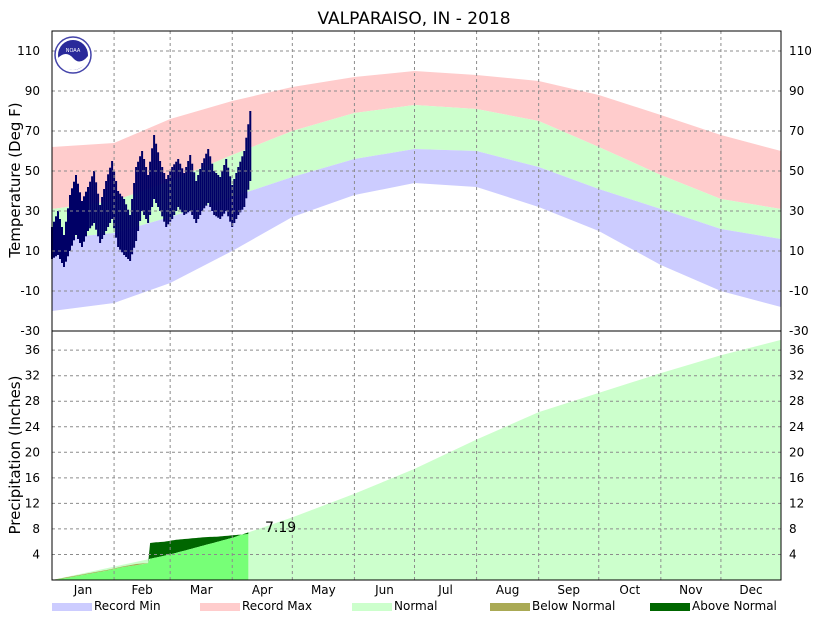 The height and width of the screenshot is (620, 830). I want to click on month-tick-label: Dec, so click(750, 590).